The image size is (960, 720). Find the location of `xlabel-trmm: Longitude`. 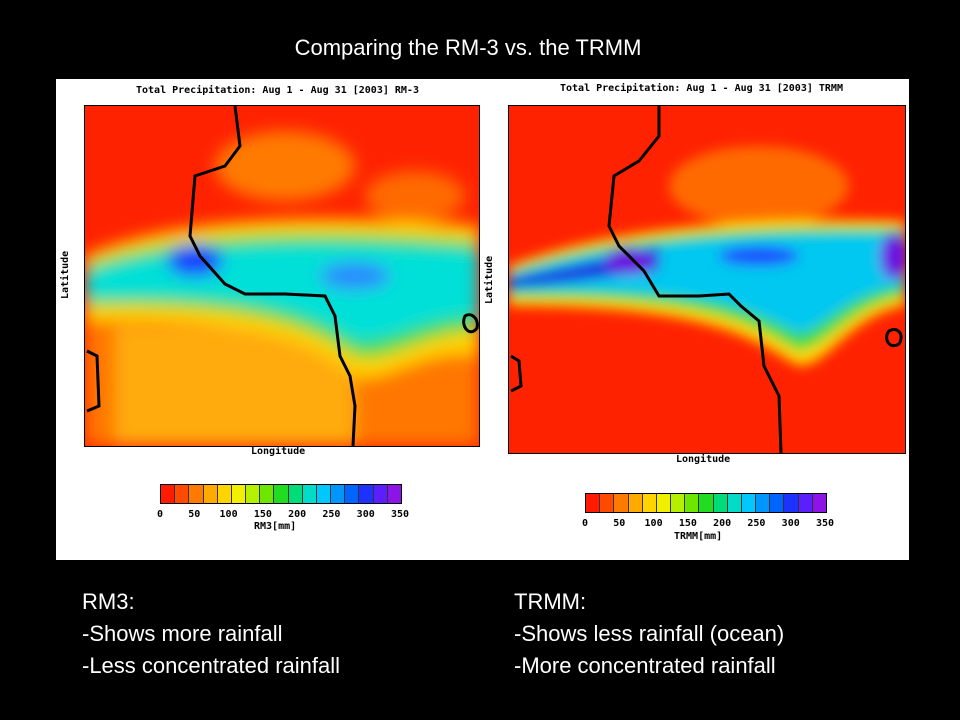

xlabel-trmm: Longitude is located at coordinates (703, 459).